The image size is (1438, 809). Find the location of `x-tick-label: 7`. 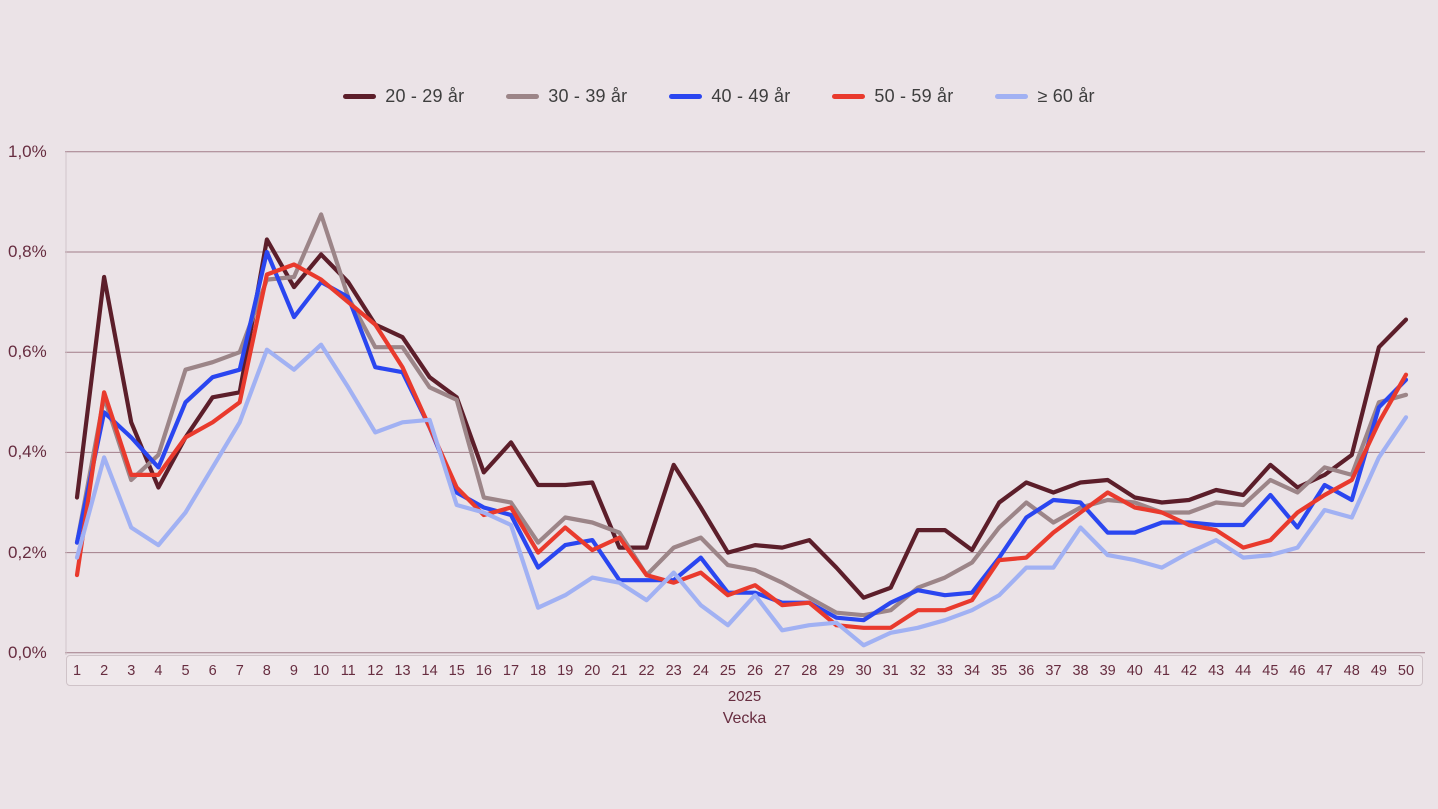

x-tick-label: 7 is located at coordinates (239, 671).